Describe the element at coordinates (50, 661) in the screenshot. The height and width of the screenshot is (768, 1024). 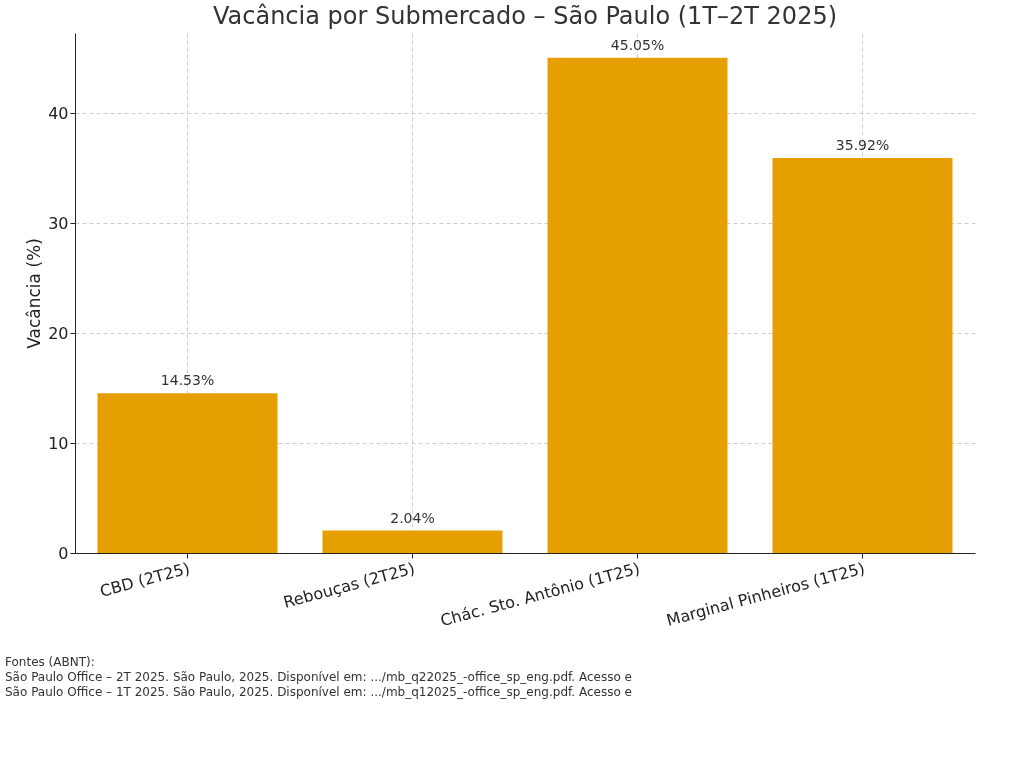
I see `text: Fontes (ABNT):` at that location.